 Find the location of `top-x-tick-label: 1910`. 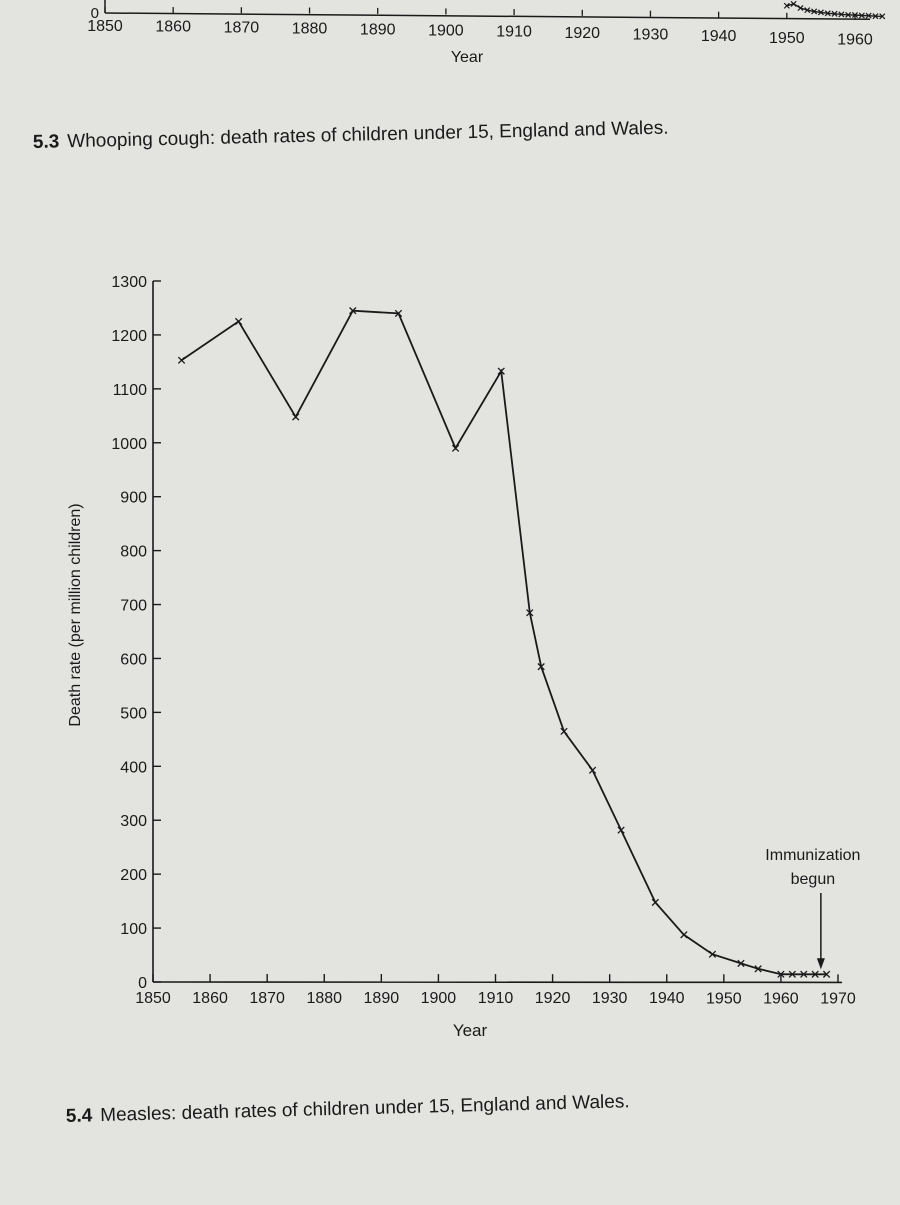

top-x-tick-label: 1910 is located at coordinates (514, 32).